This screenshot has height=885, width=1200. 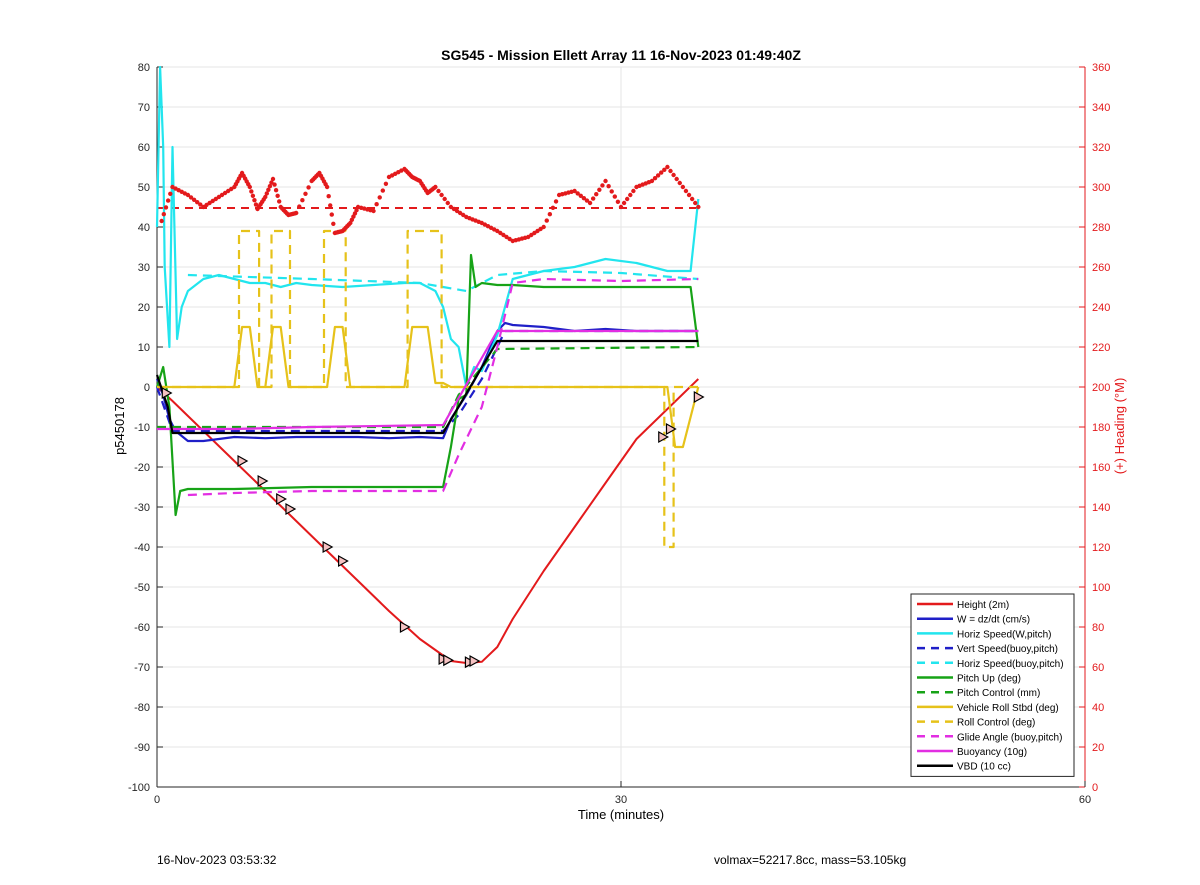 What do you see at coordinates (144, 148) in the screenshot?
I see `y-tick-label: 60` at bounding box center [144, 148].